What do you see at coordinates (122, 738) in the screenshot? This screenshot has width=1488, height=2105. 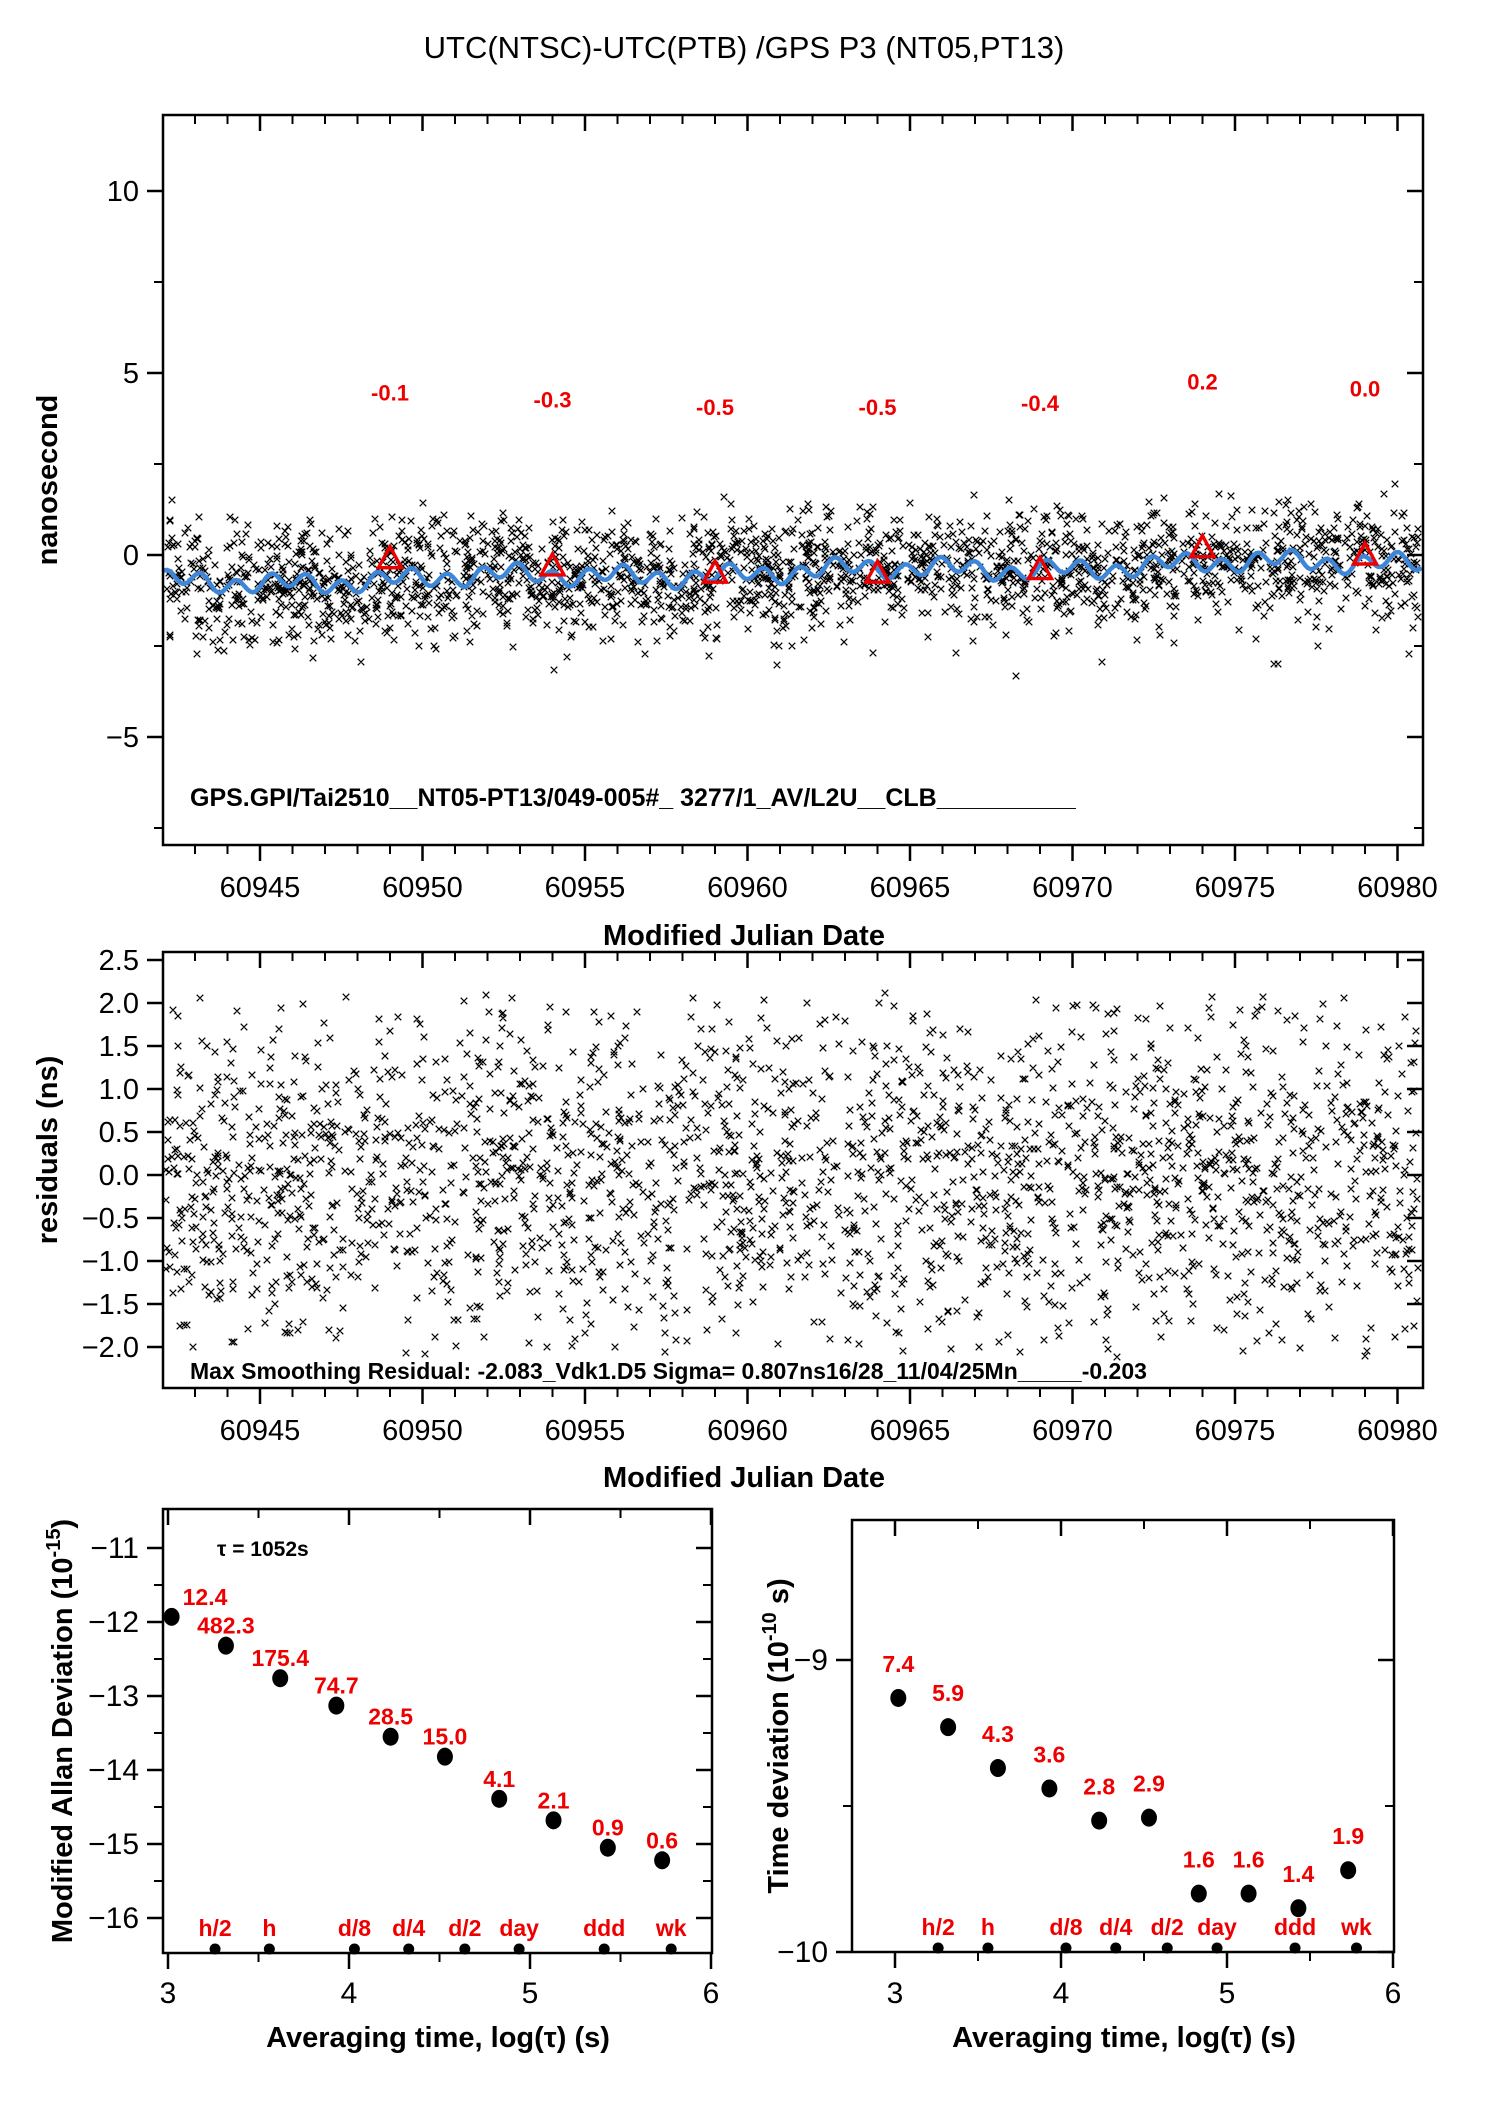 I see `y-tick-label: −5` at bounding box center [122, 738].